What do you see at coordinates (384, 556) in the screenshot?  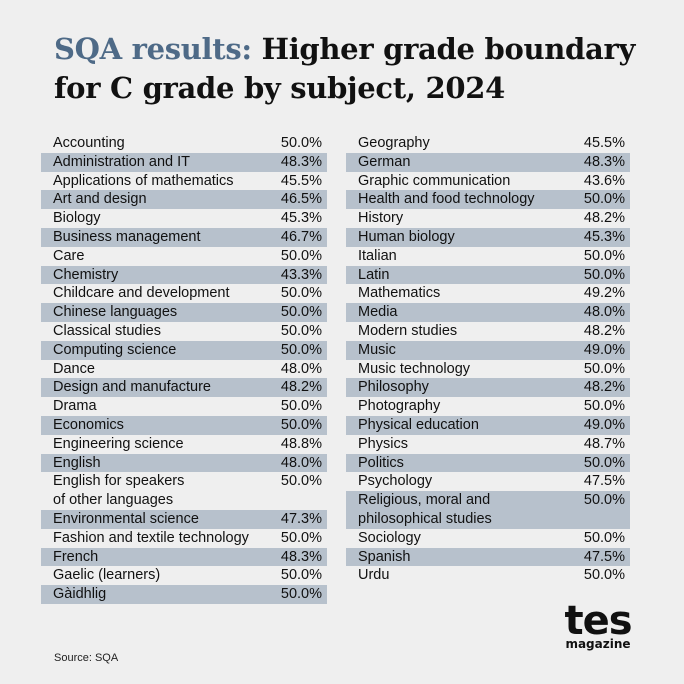 I see `subject-name: Spanish` at bounding box center [384, 556].